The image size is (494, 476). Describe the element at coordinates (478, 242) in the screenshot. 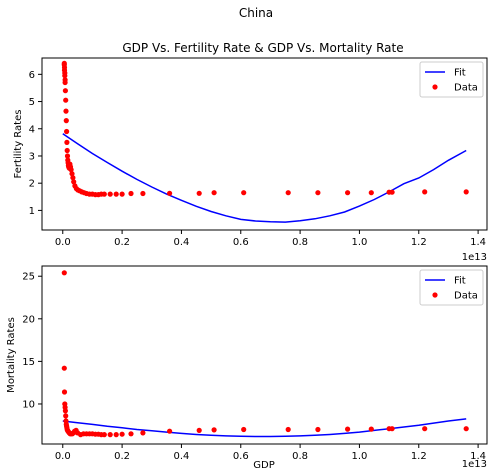

I see `fertility-x-tick-label: 1.4` at that location.